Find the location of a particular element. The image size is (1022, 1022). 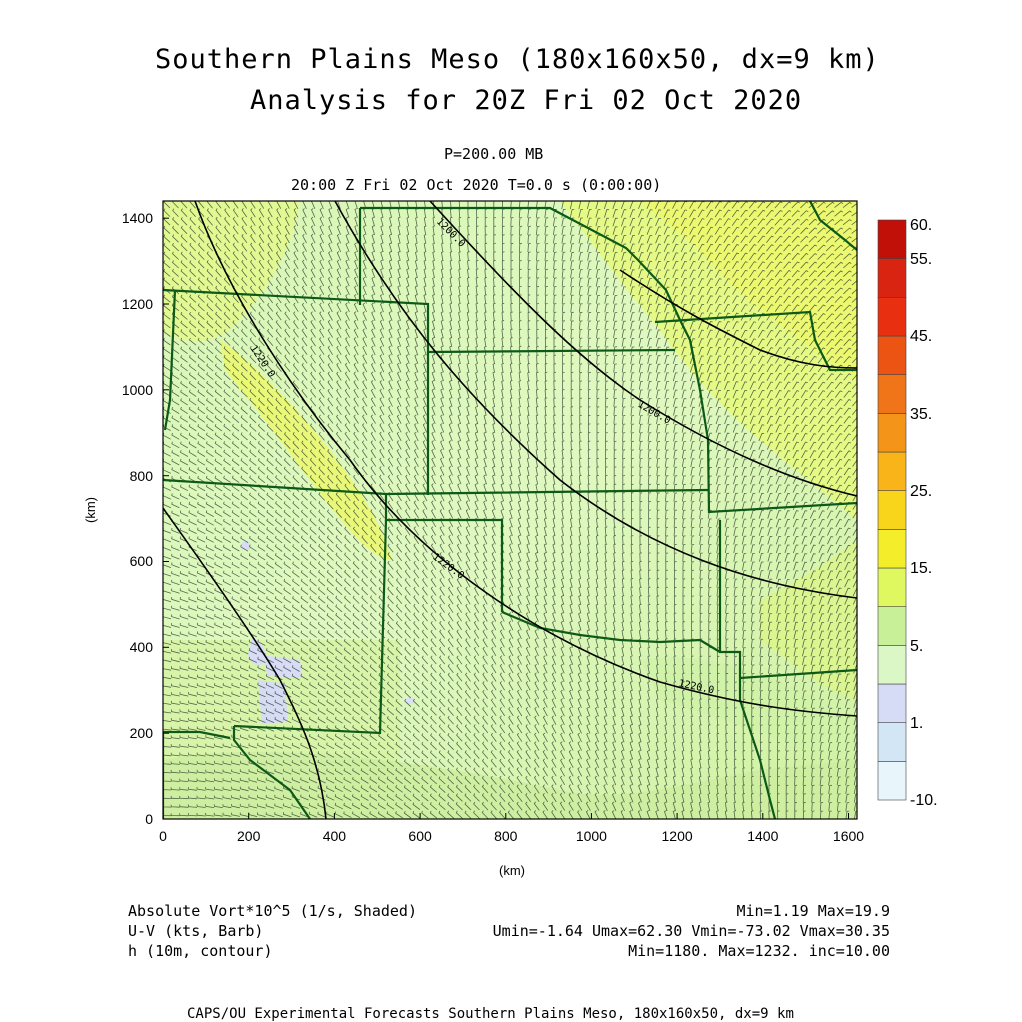

x-tick-label: 800 is located at coordinates (506, 836).